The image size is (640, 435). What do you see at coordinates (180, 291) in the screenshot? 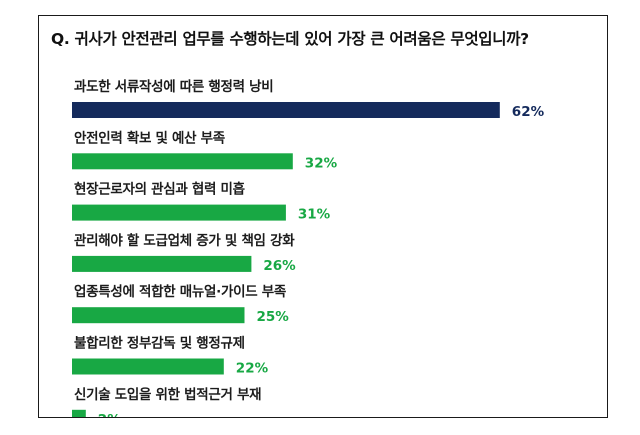
I see `category-label-5: 업종특성에 적합한 매뉴얼·가이드 부족` at bounding box center [180, 291].